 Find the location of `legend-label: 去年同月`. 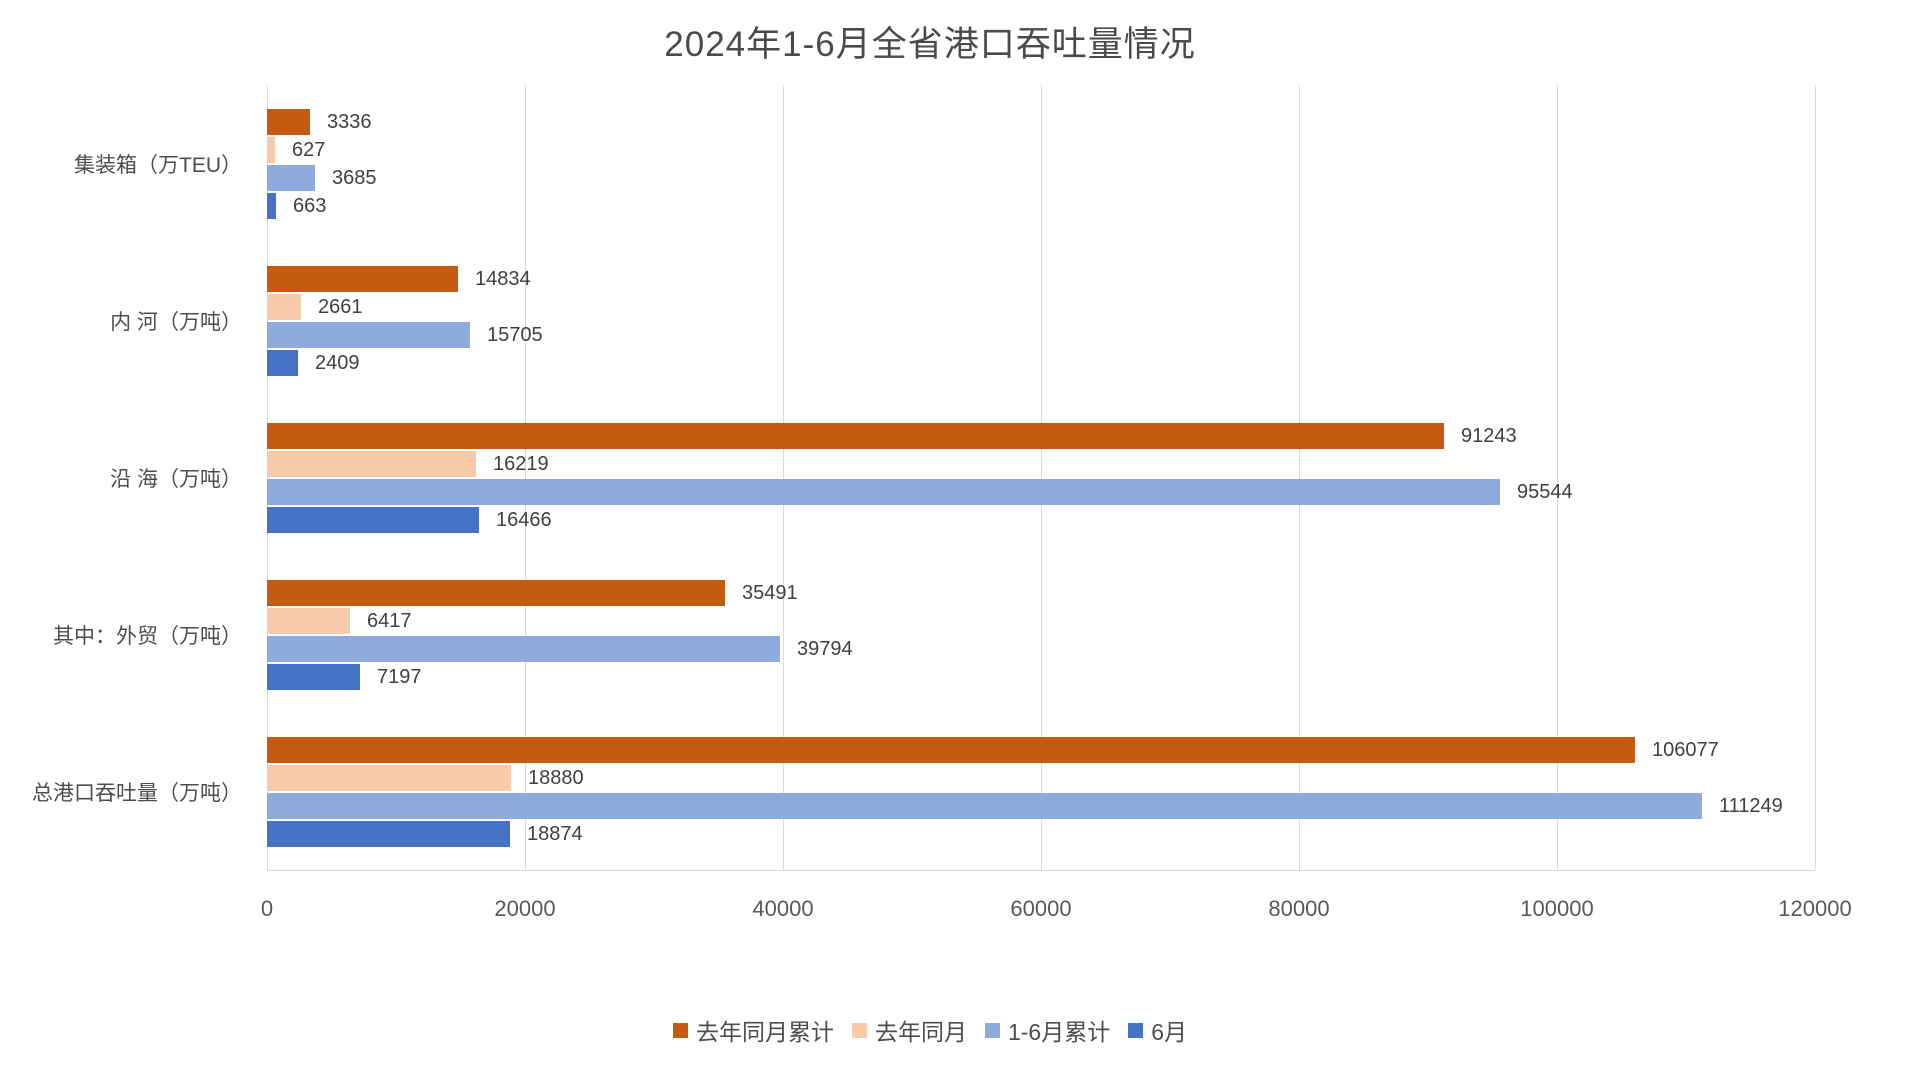

legend-label: 去年同月 is located at coordinates (920, 1032).